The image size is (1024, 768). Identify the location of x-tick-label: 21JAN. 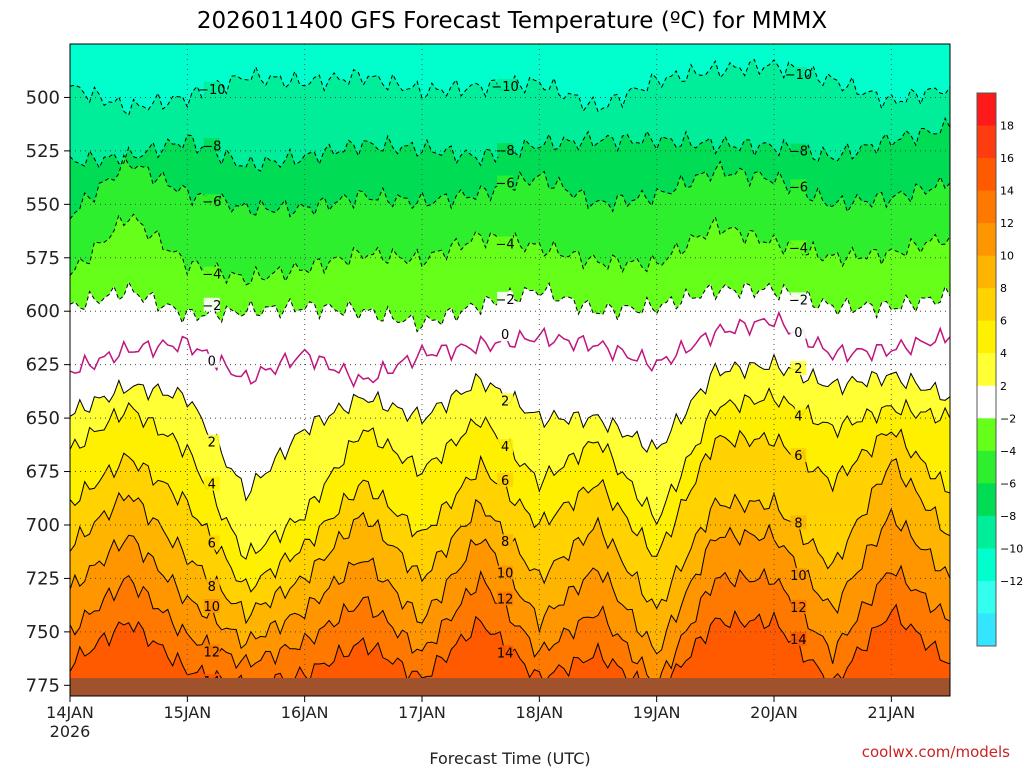
(891, 712).